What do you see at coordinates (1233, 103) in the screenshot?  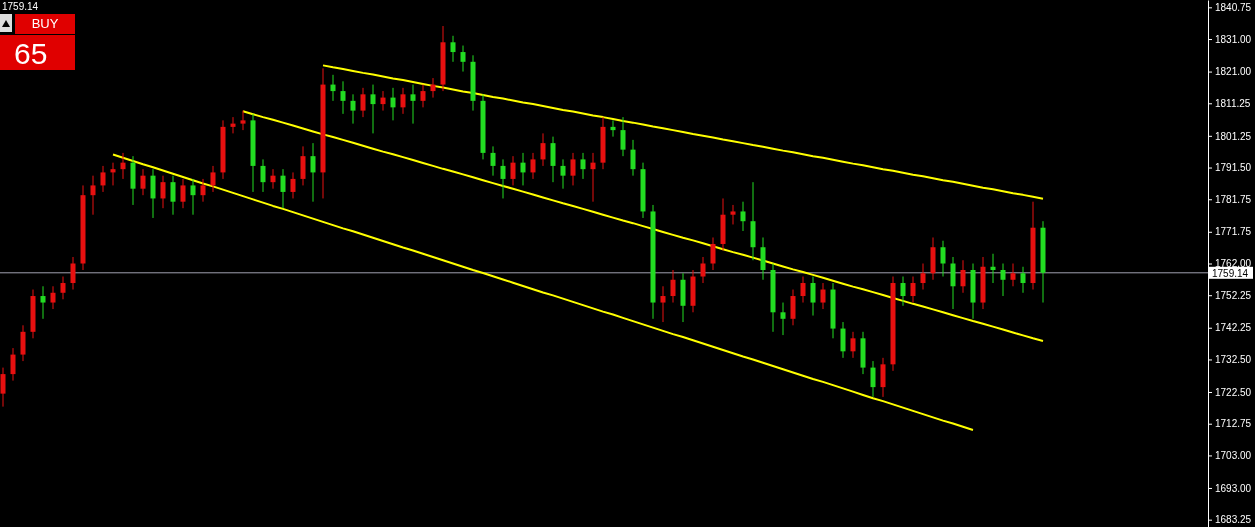 I see `y-tick-label: 1811.25` at bounding box center [1233, 103].